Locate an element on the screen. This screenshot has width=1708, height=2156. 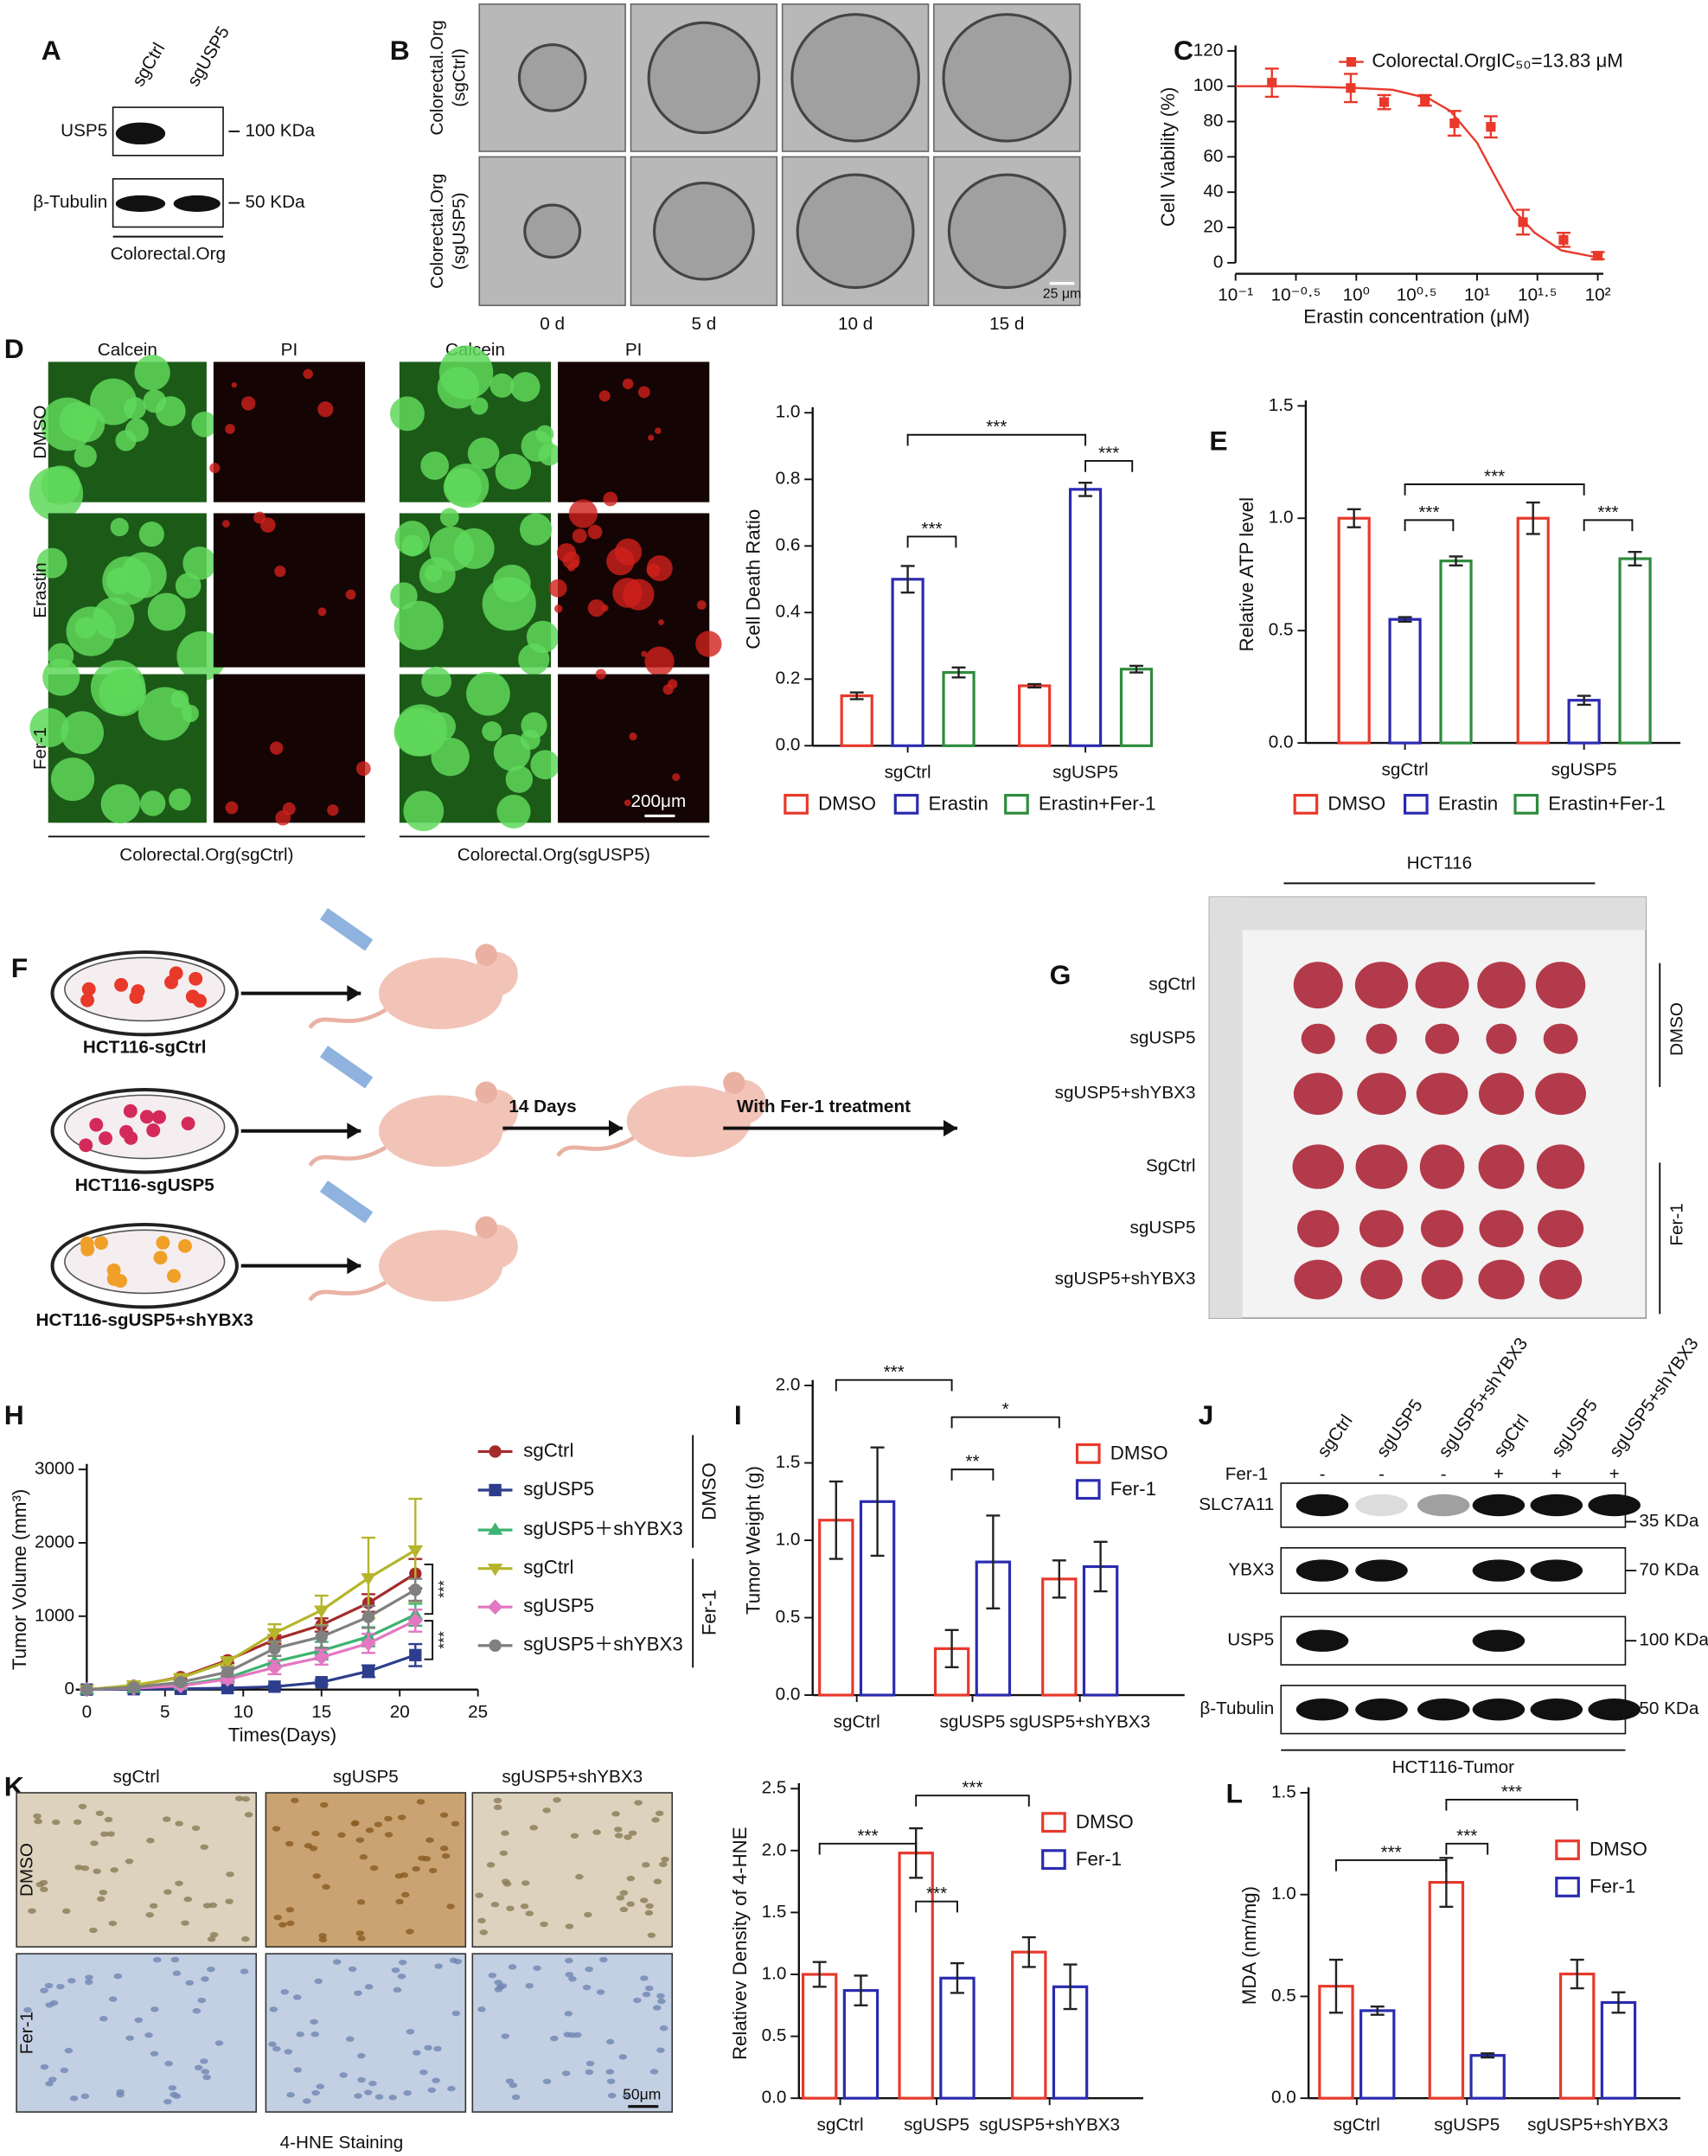
legend-label: sgUSP5 is located at coordinates (558, 1489).